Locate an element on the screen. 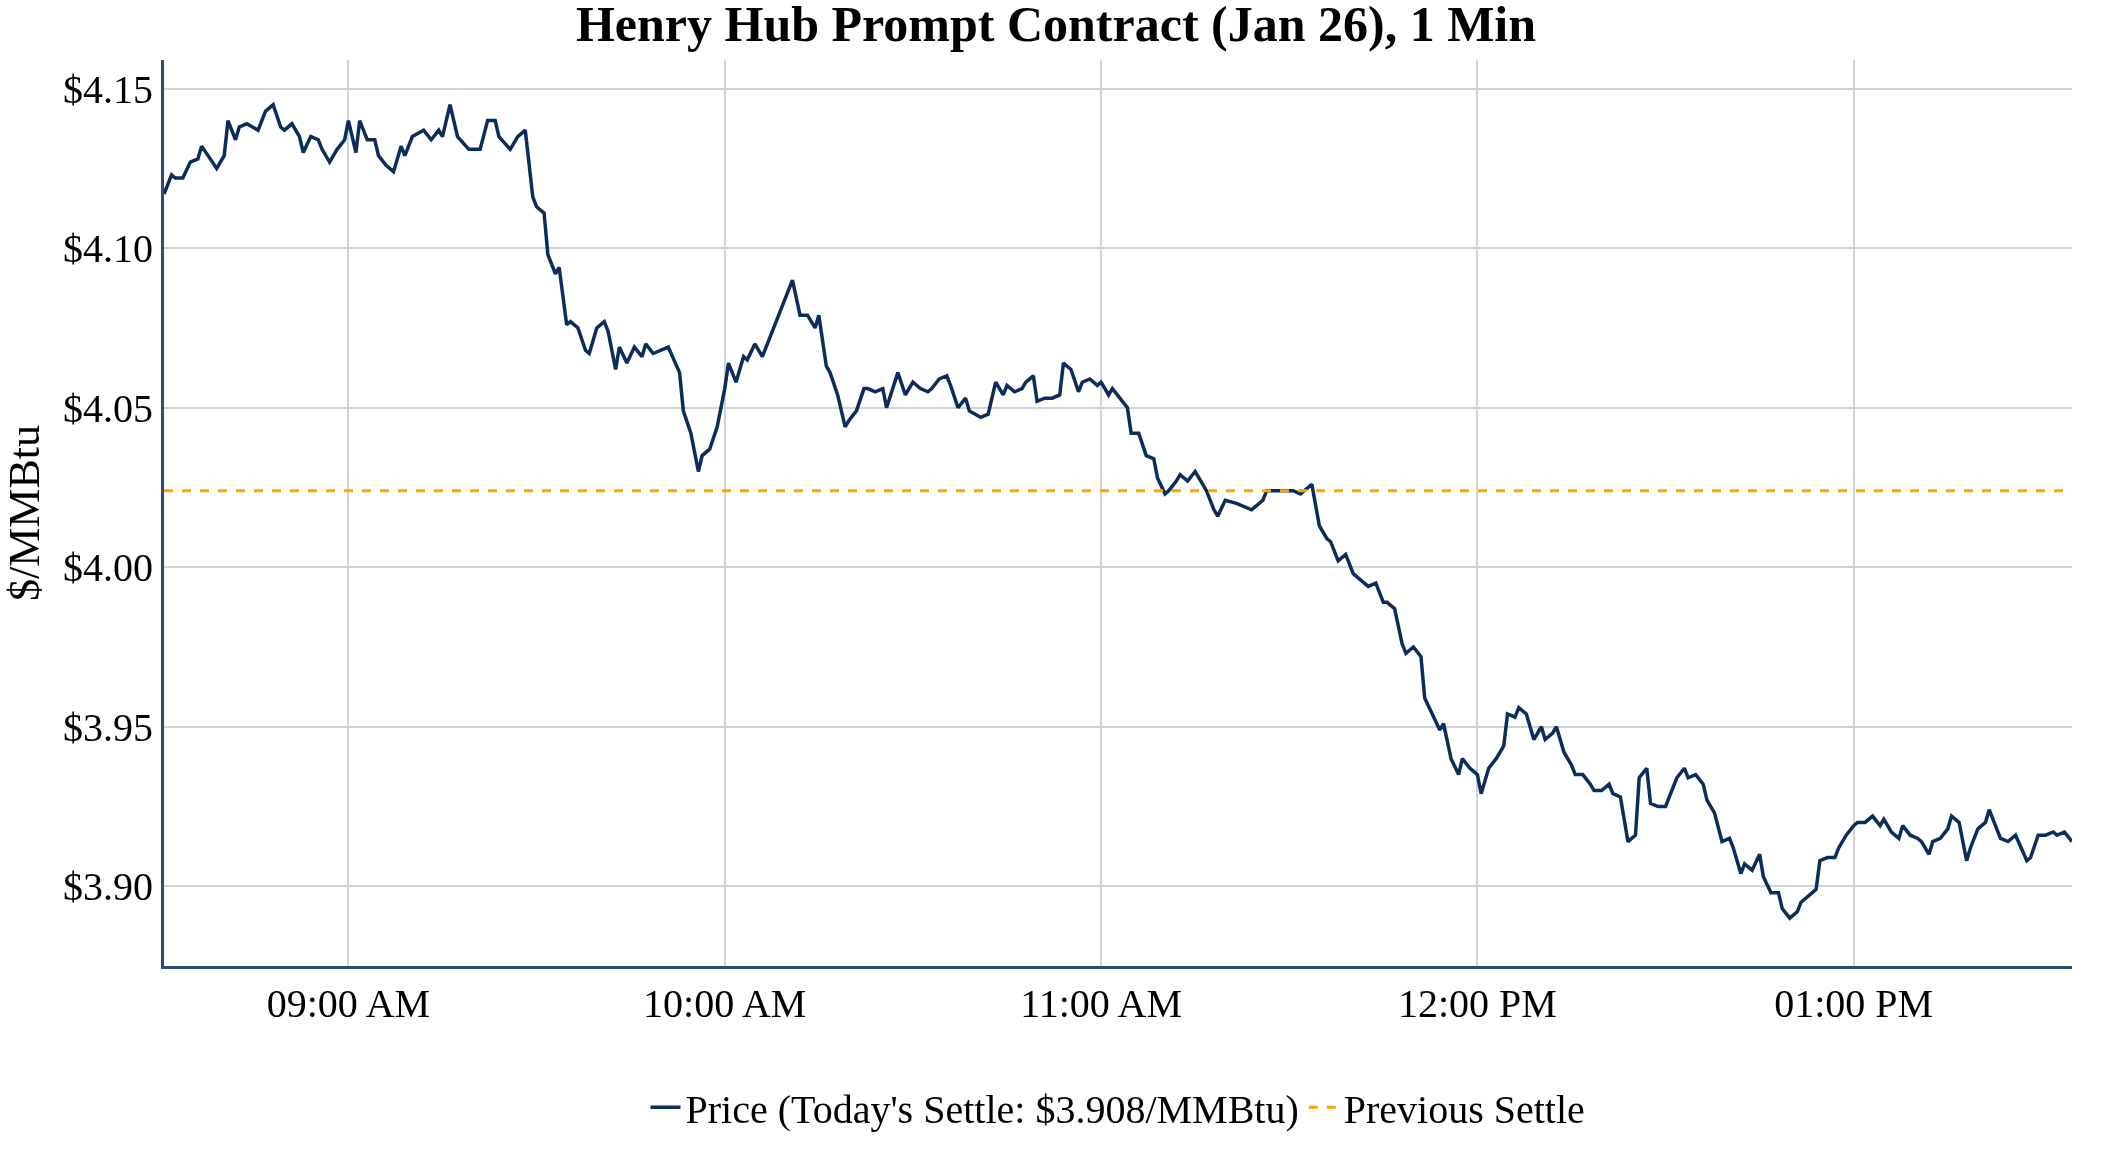 The image size is (2112, 1152). y-axis-title: $/MMBtu is located at coordinates (24, 513).